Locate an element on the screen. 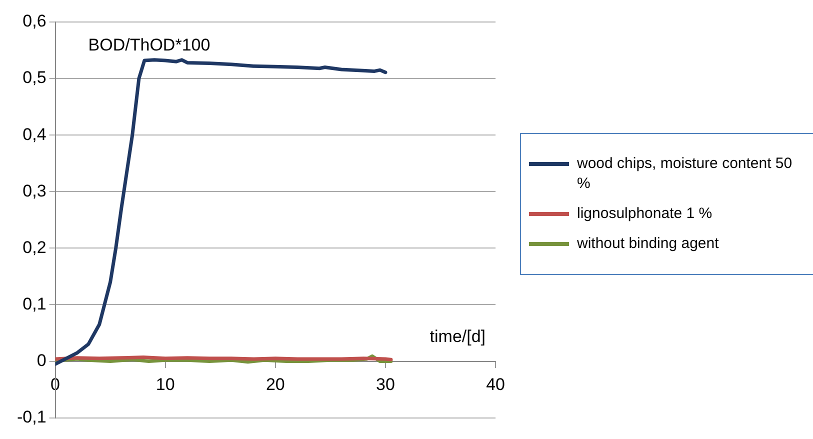 This screenshot has height=439, width=813. y-tick-label: 0,1 is located at coordinates (34, 304).